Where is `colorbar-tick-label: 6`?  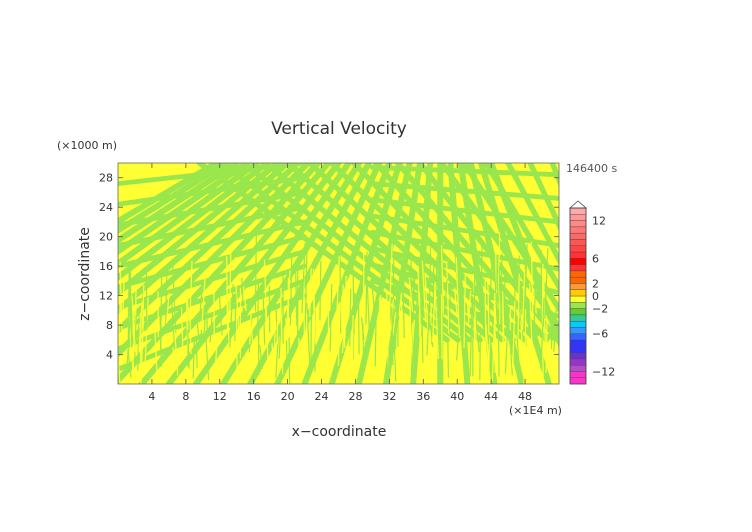 colorbar-tick-label: 6 is located at coordinates (595, 258).